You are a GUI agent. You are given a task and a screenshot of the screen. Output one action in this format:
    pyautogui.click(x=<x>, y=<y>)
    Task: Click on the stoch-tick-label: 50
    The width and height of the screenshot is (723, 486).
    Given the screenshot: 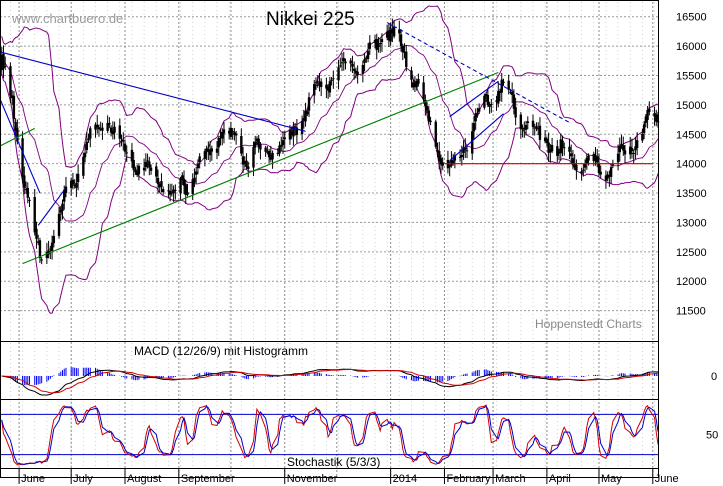 What is the action you would take?
    pyautogui.click(x=712, y=436)
    